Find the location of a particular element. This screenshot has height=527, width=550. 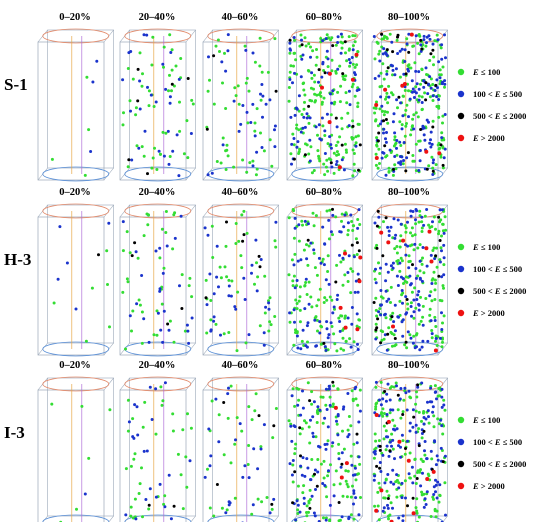

box-front is located at coordinates (71, 456).